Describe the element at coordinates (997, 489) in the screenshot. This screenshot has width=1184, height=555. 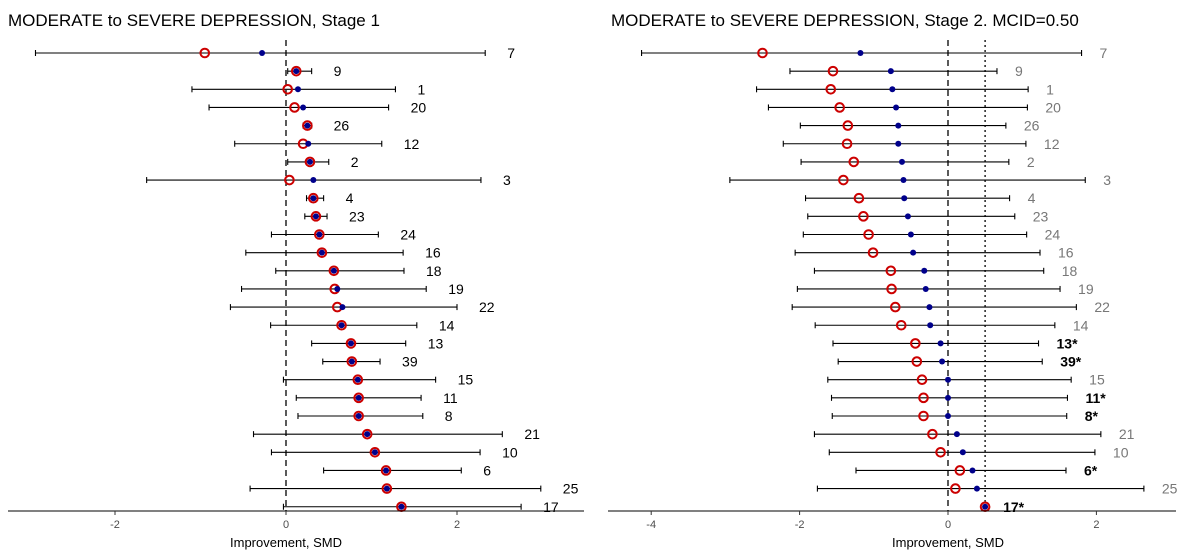
I see `study-row: 25` at that location.